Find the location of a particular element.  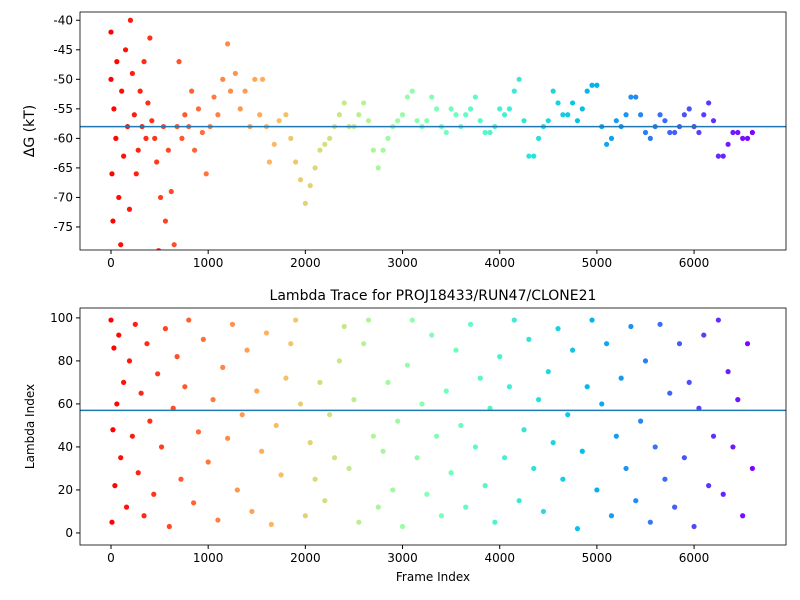

y-tick-label: -75 is located at coordinates (63, 227).